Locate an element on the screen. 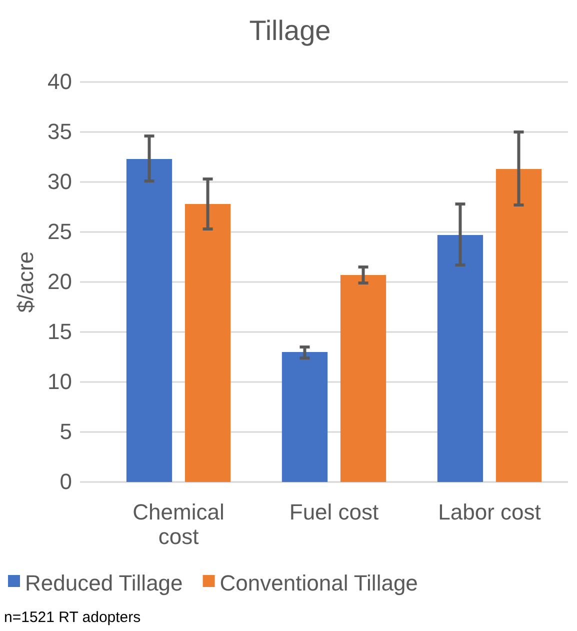 The width and height of the screenshot is (577, 631). legend-label: Reduced Tillage is located at coordinates (104, 583).